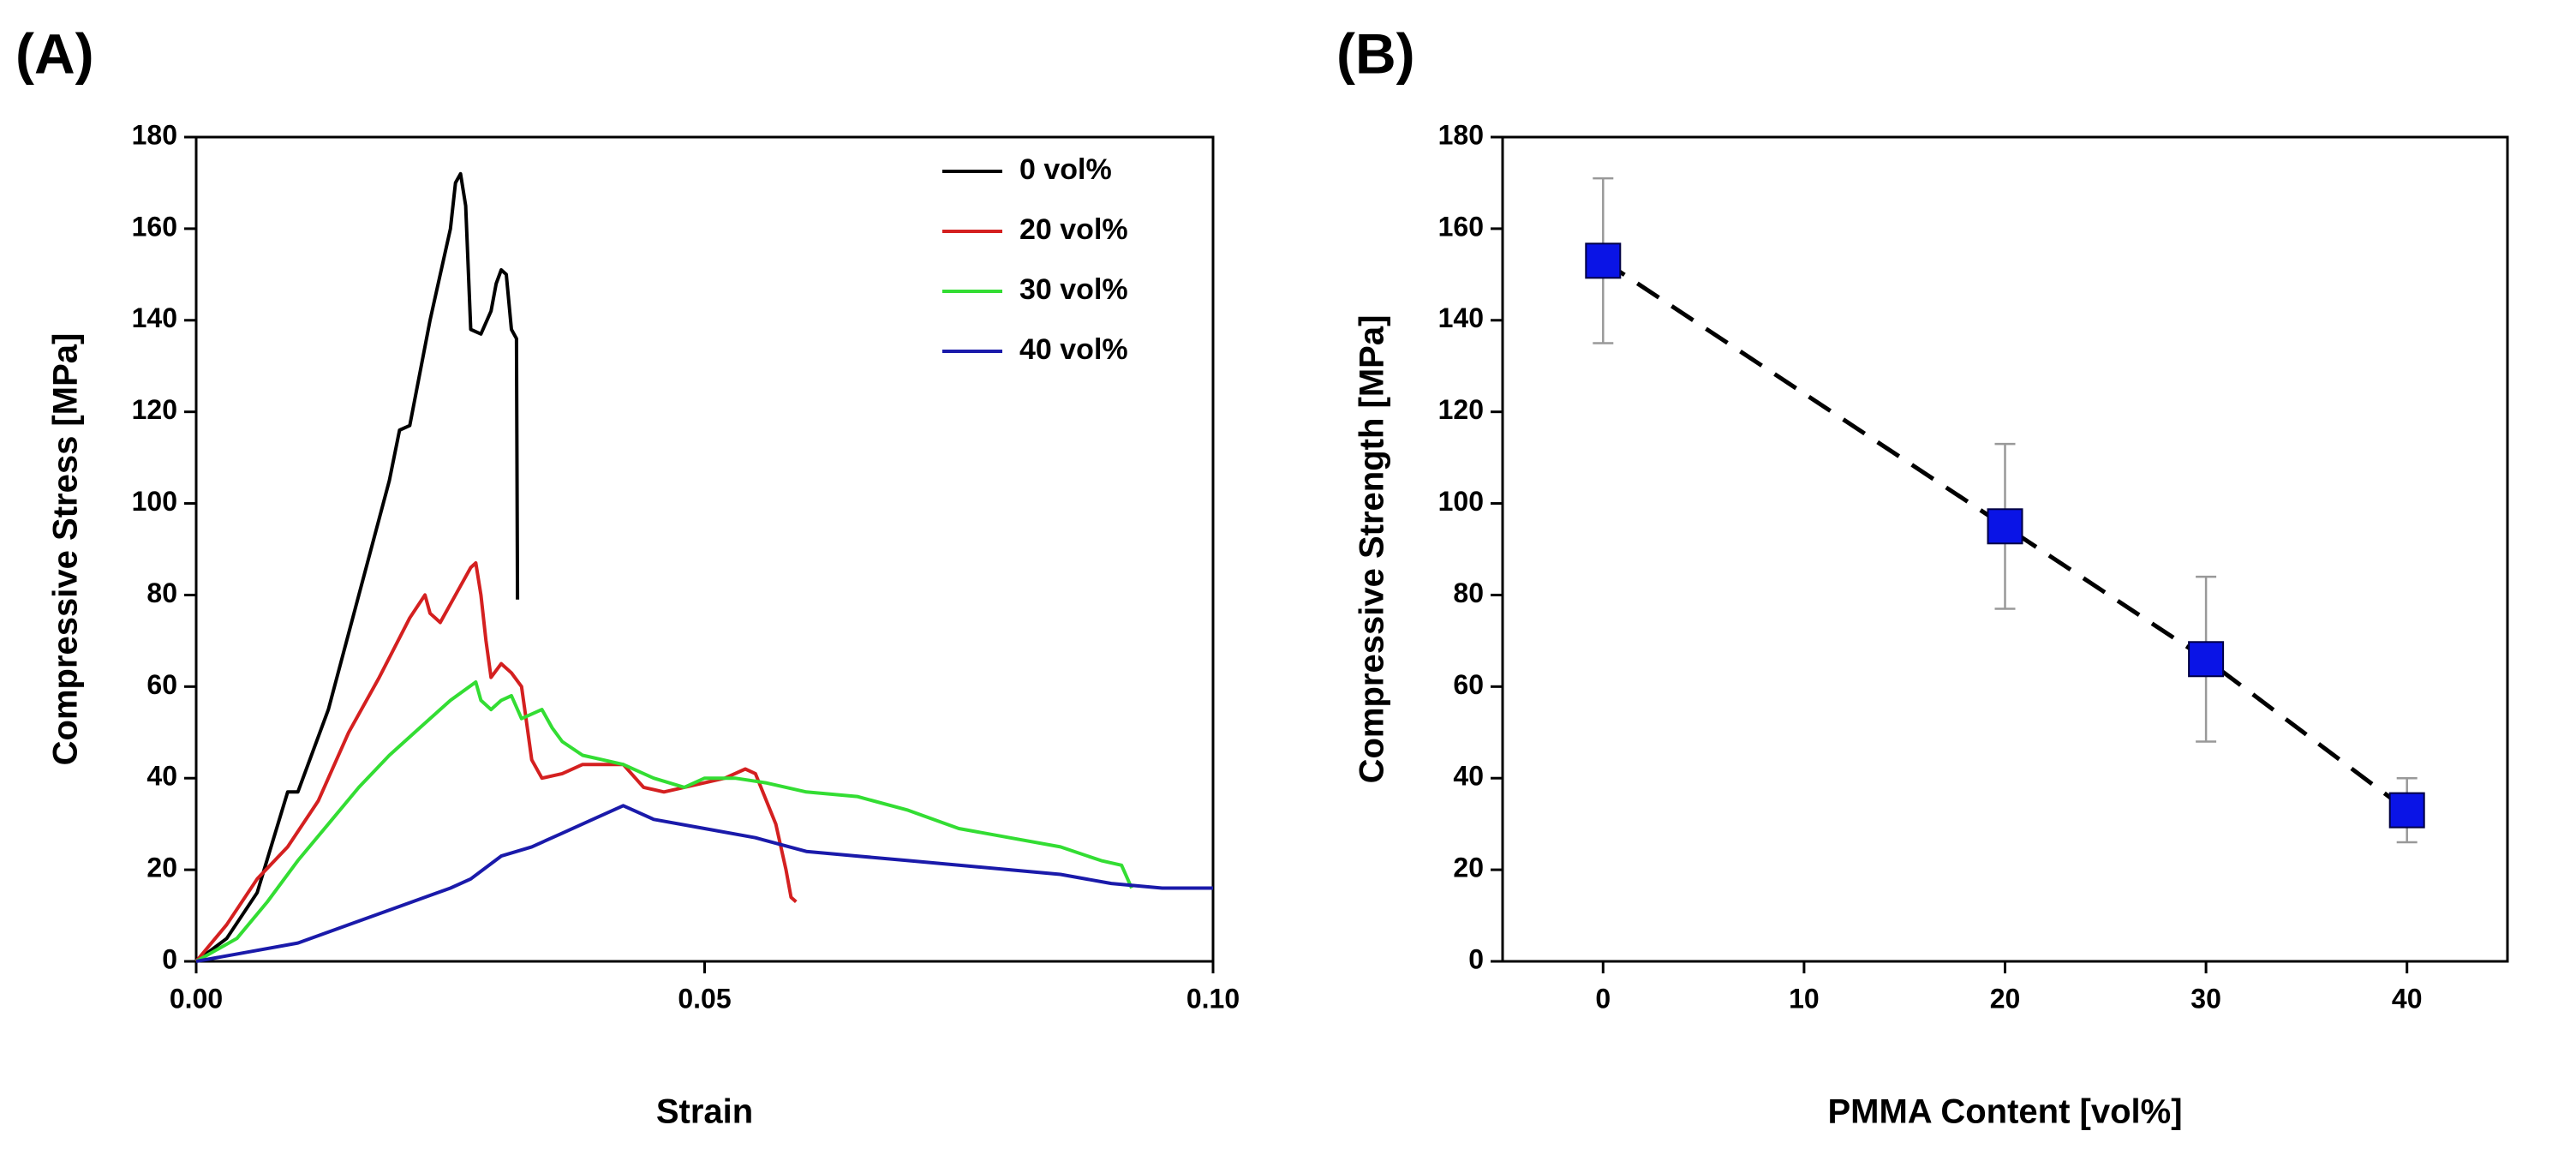  I want to click on x-tick-label: 40, so click(2407, 998).